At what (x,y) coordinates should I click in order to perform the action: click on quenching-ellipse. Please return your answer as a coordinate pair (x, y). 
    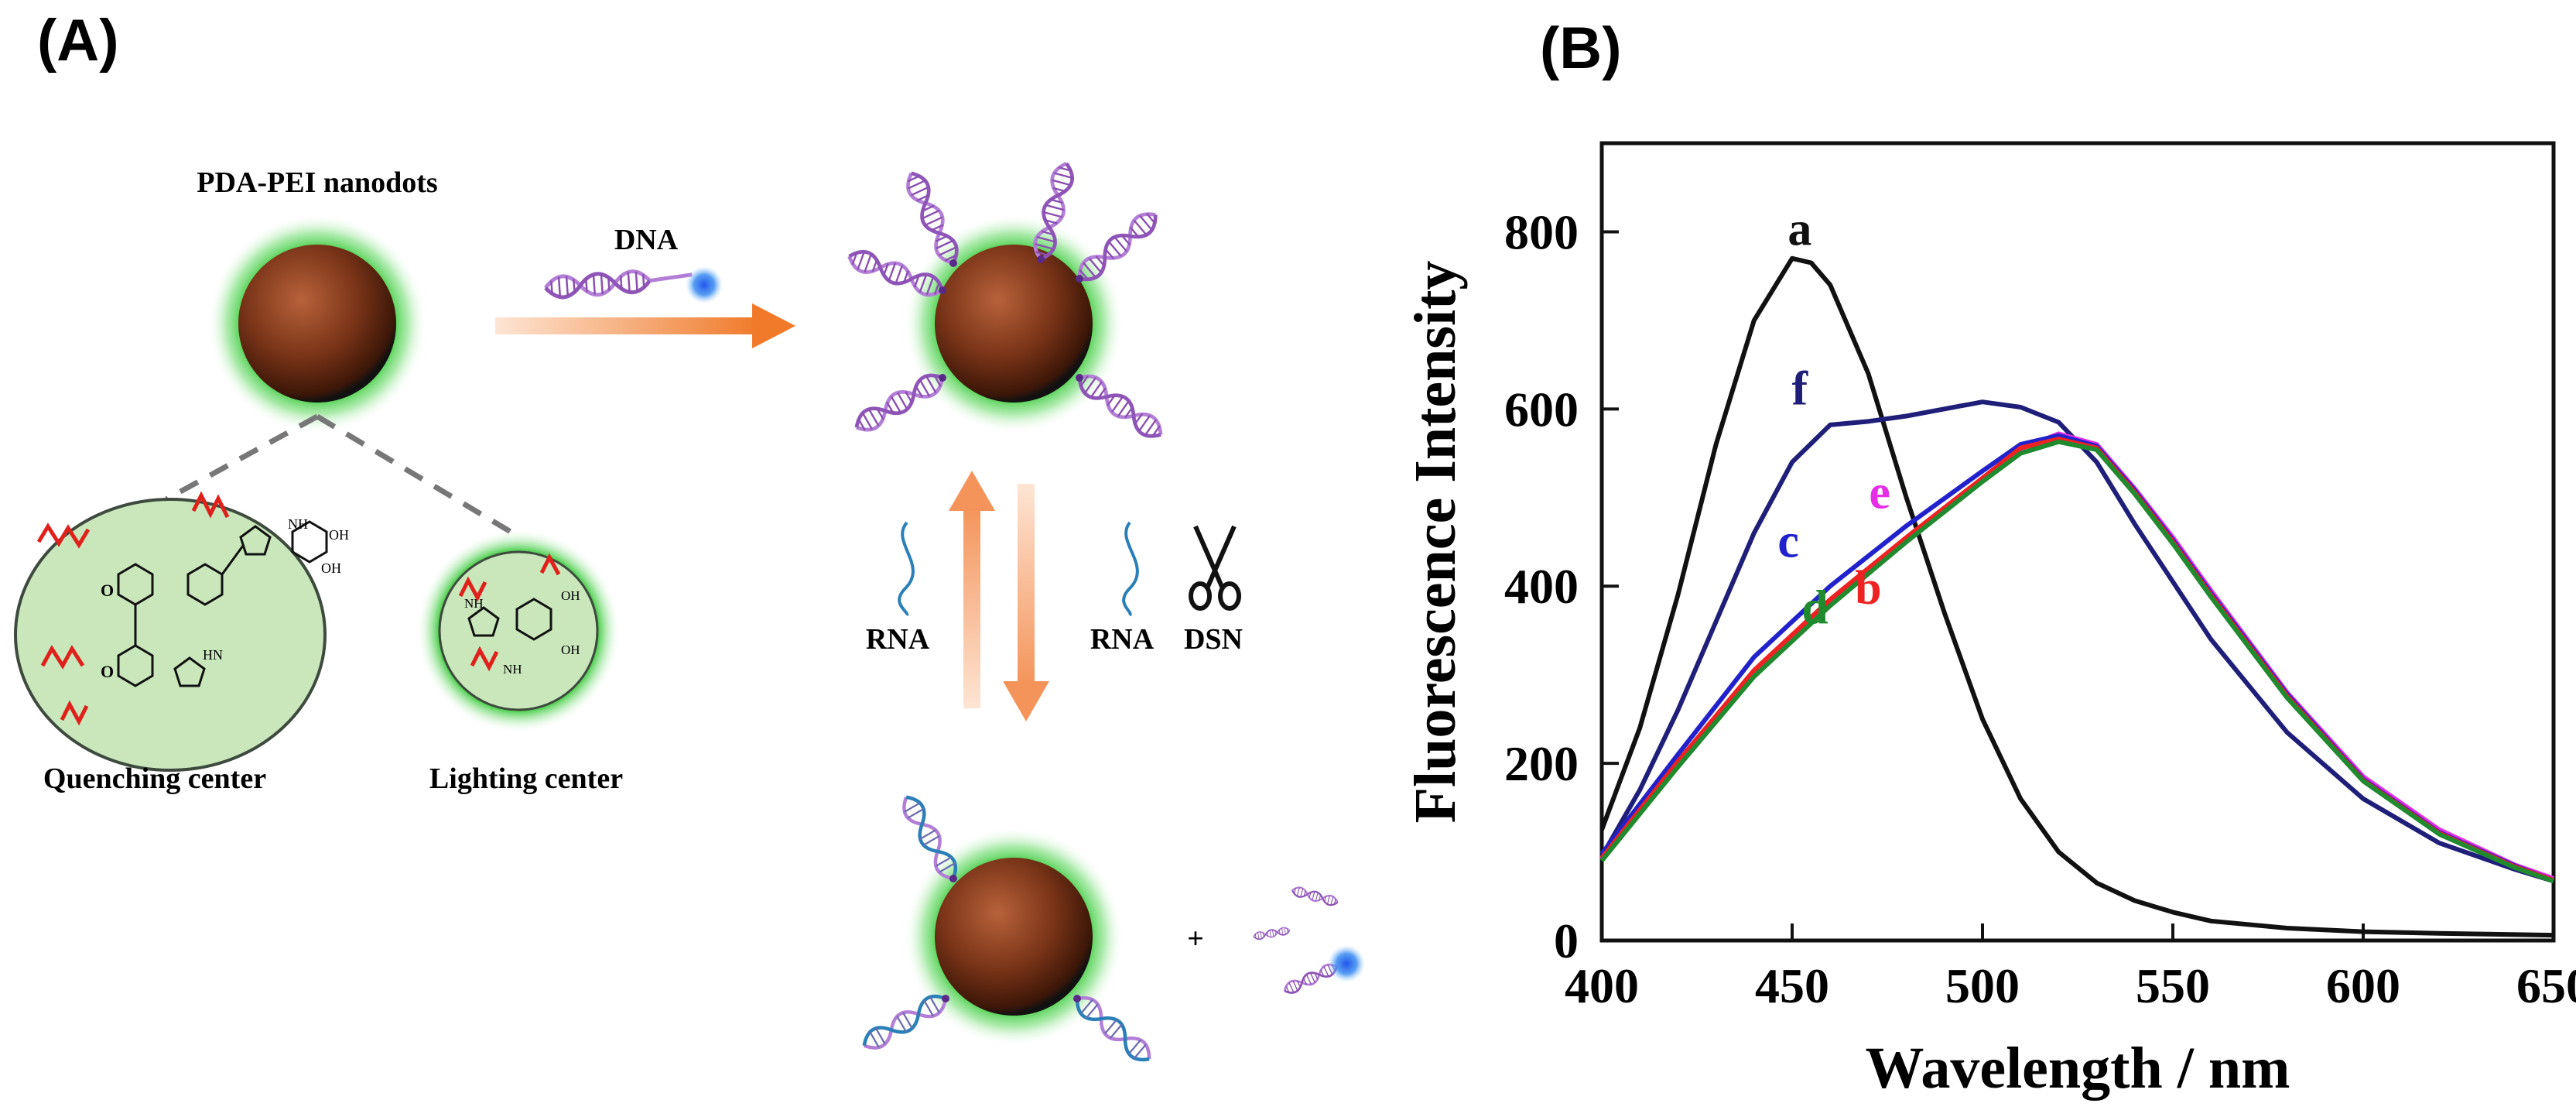
    Looking at the image, I should click on (171, 635).